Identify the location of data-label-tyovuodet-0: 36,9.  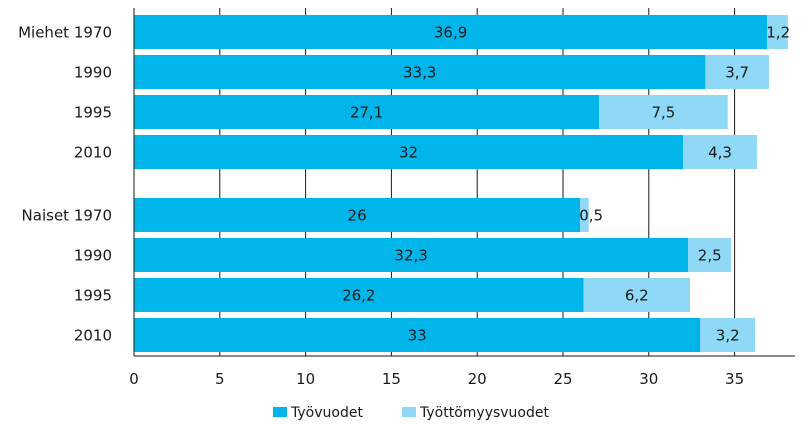
(450, 33).